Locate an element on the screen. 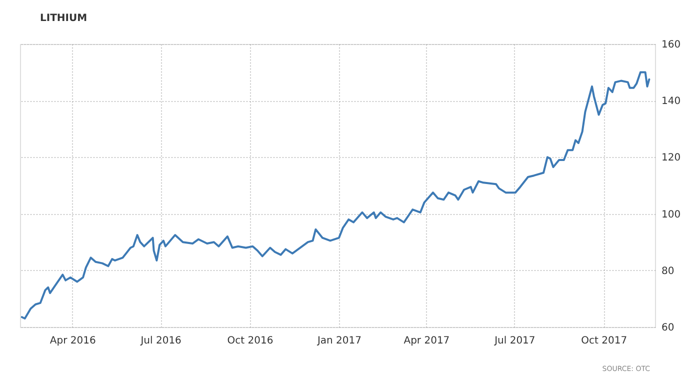  x-tick-label: Oct 2017 is located at coordinates (604, 341).